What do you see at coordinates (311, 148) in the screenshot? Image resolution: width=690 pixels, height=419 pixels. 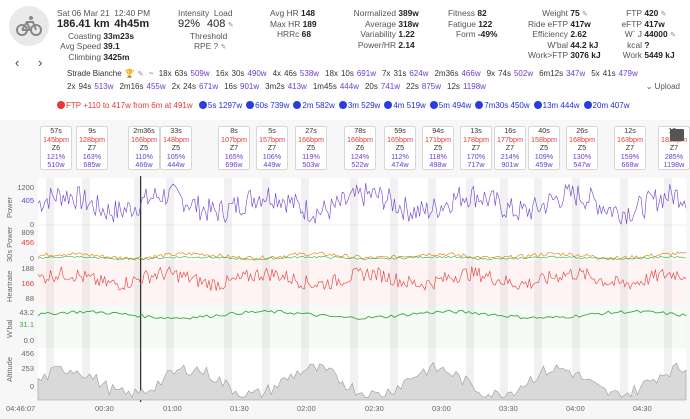 I see `interval-card: 27s 166bpm Z5 119% 503w` at bounding box center [311, 148].